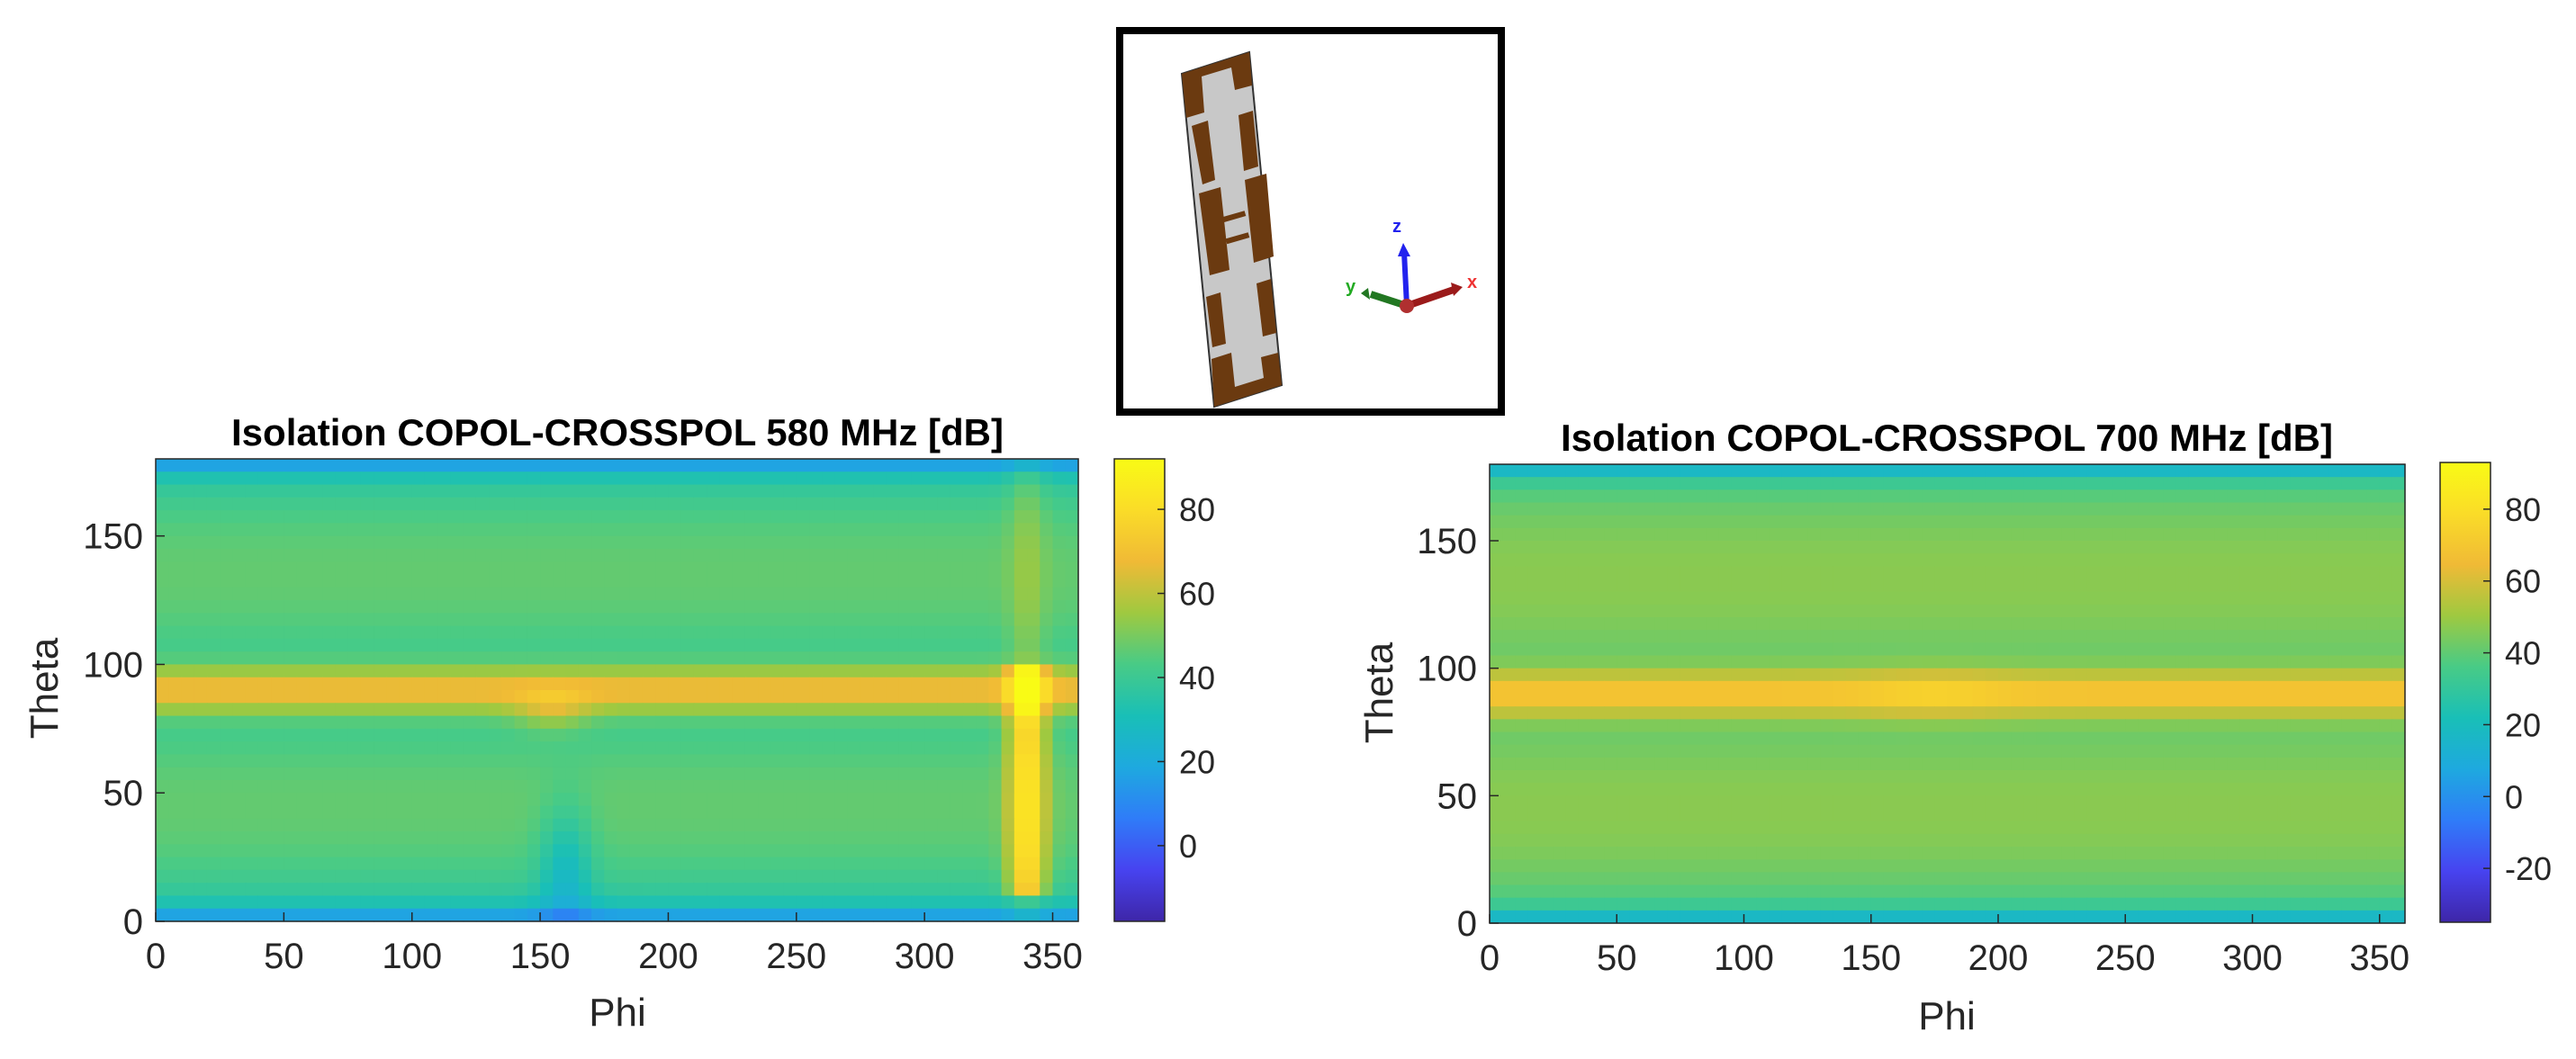  Describe the element at coordinates (617, 432) in the screenshot. I see `chart-title: Isolation COPOL-CROSSPOL 580 MHz [dB]` at that location.